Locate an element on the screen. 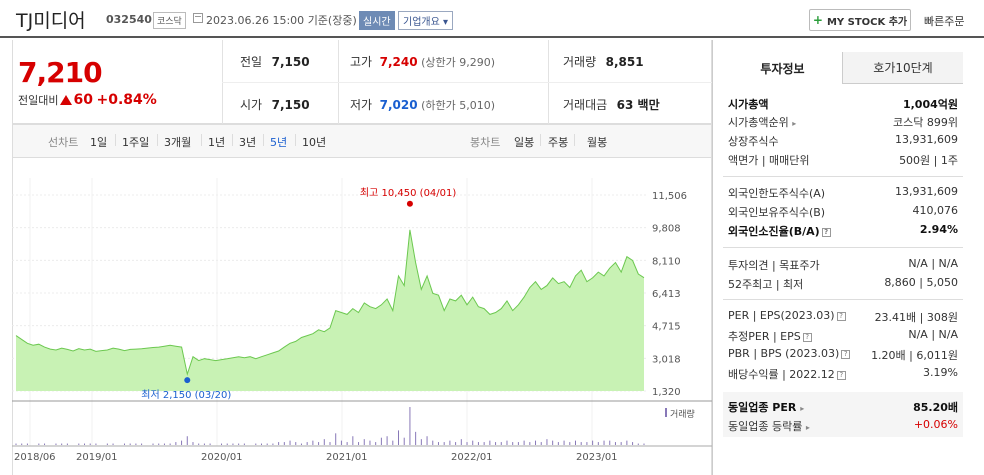  per-row: PER | EPS(2023.03)? 23.41배 | 308원 is located at coordinates (843, 318).